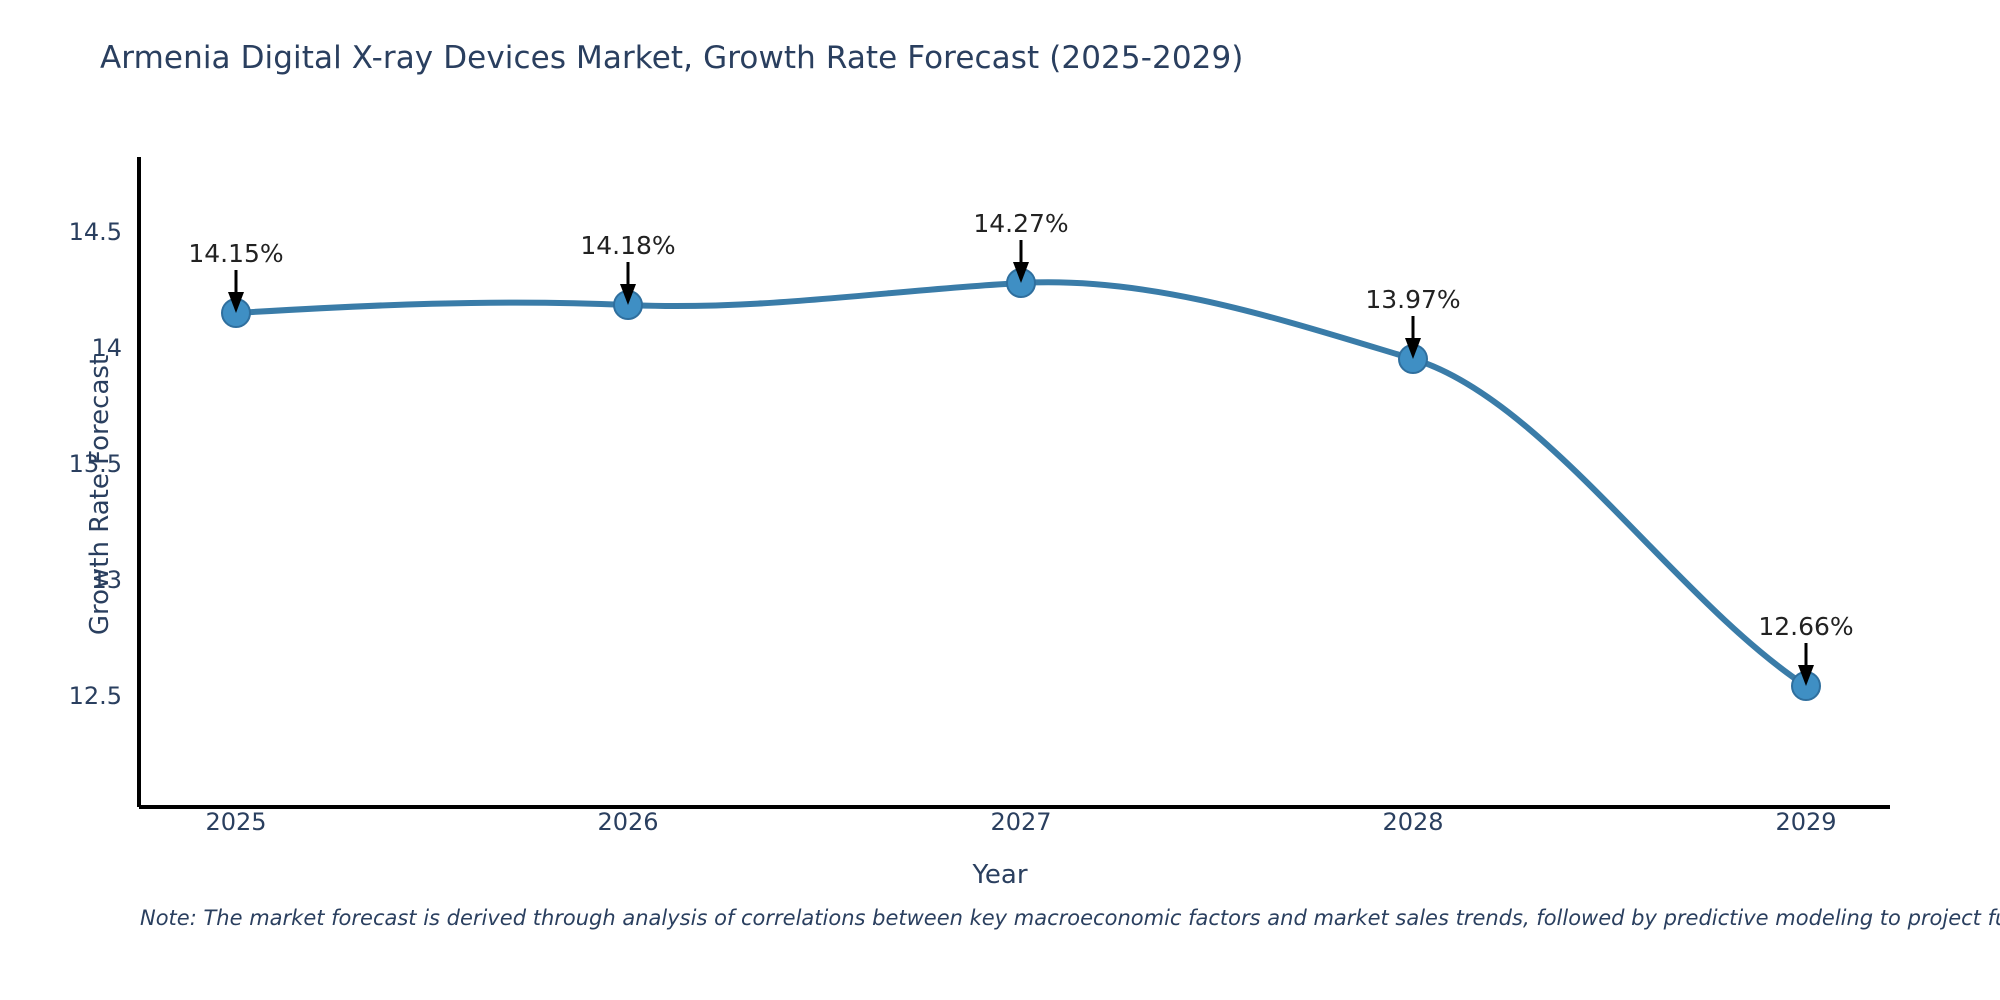  What do you see at coordinates (61, 500) in the screenshot?
I see `y-axis-tick-labels: 14.5 14 13.5 13 12.5` at bounding box center [61, 500].